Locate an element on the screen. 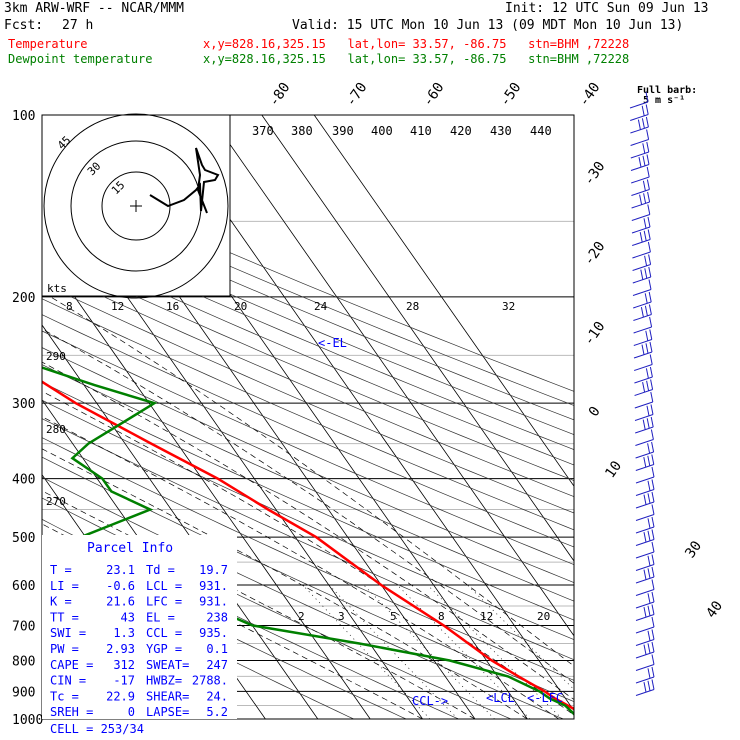 This screenshot has width=740, height=740. isotherm-label: 30 is located at coordinates (693, 549).